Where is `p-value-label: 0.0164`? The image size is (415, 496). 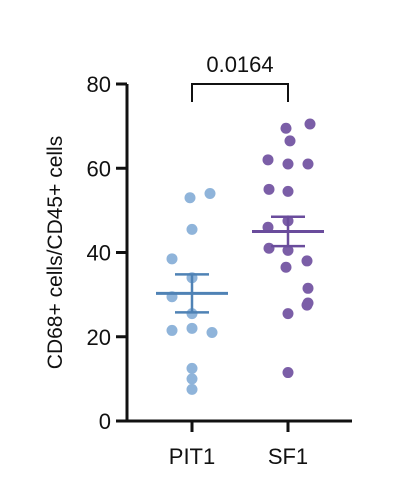
p-value-label: 0.0164 is located at coordinates (239, 64).